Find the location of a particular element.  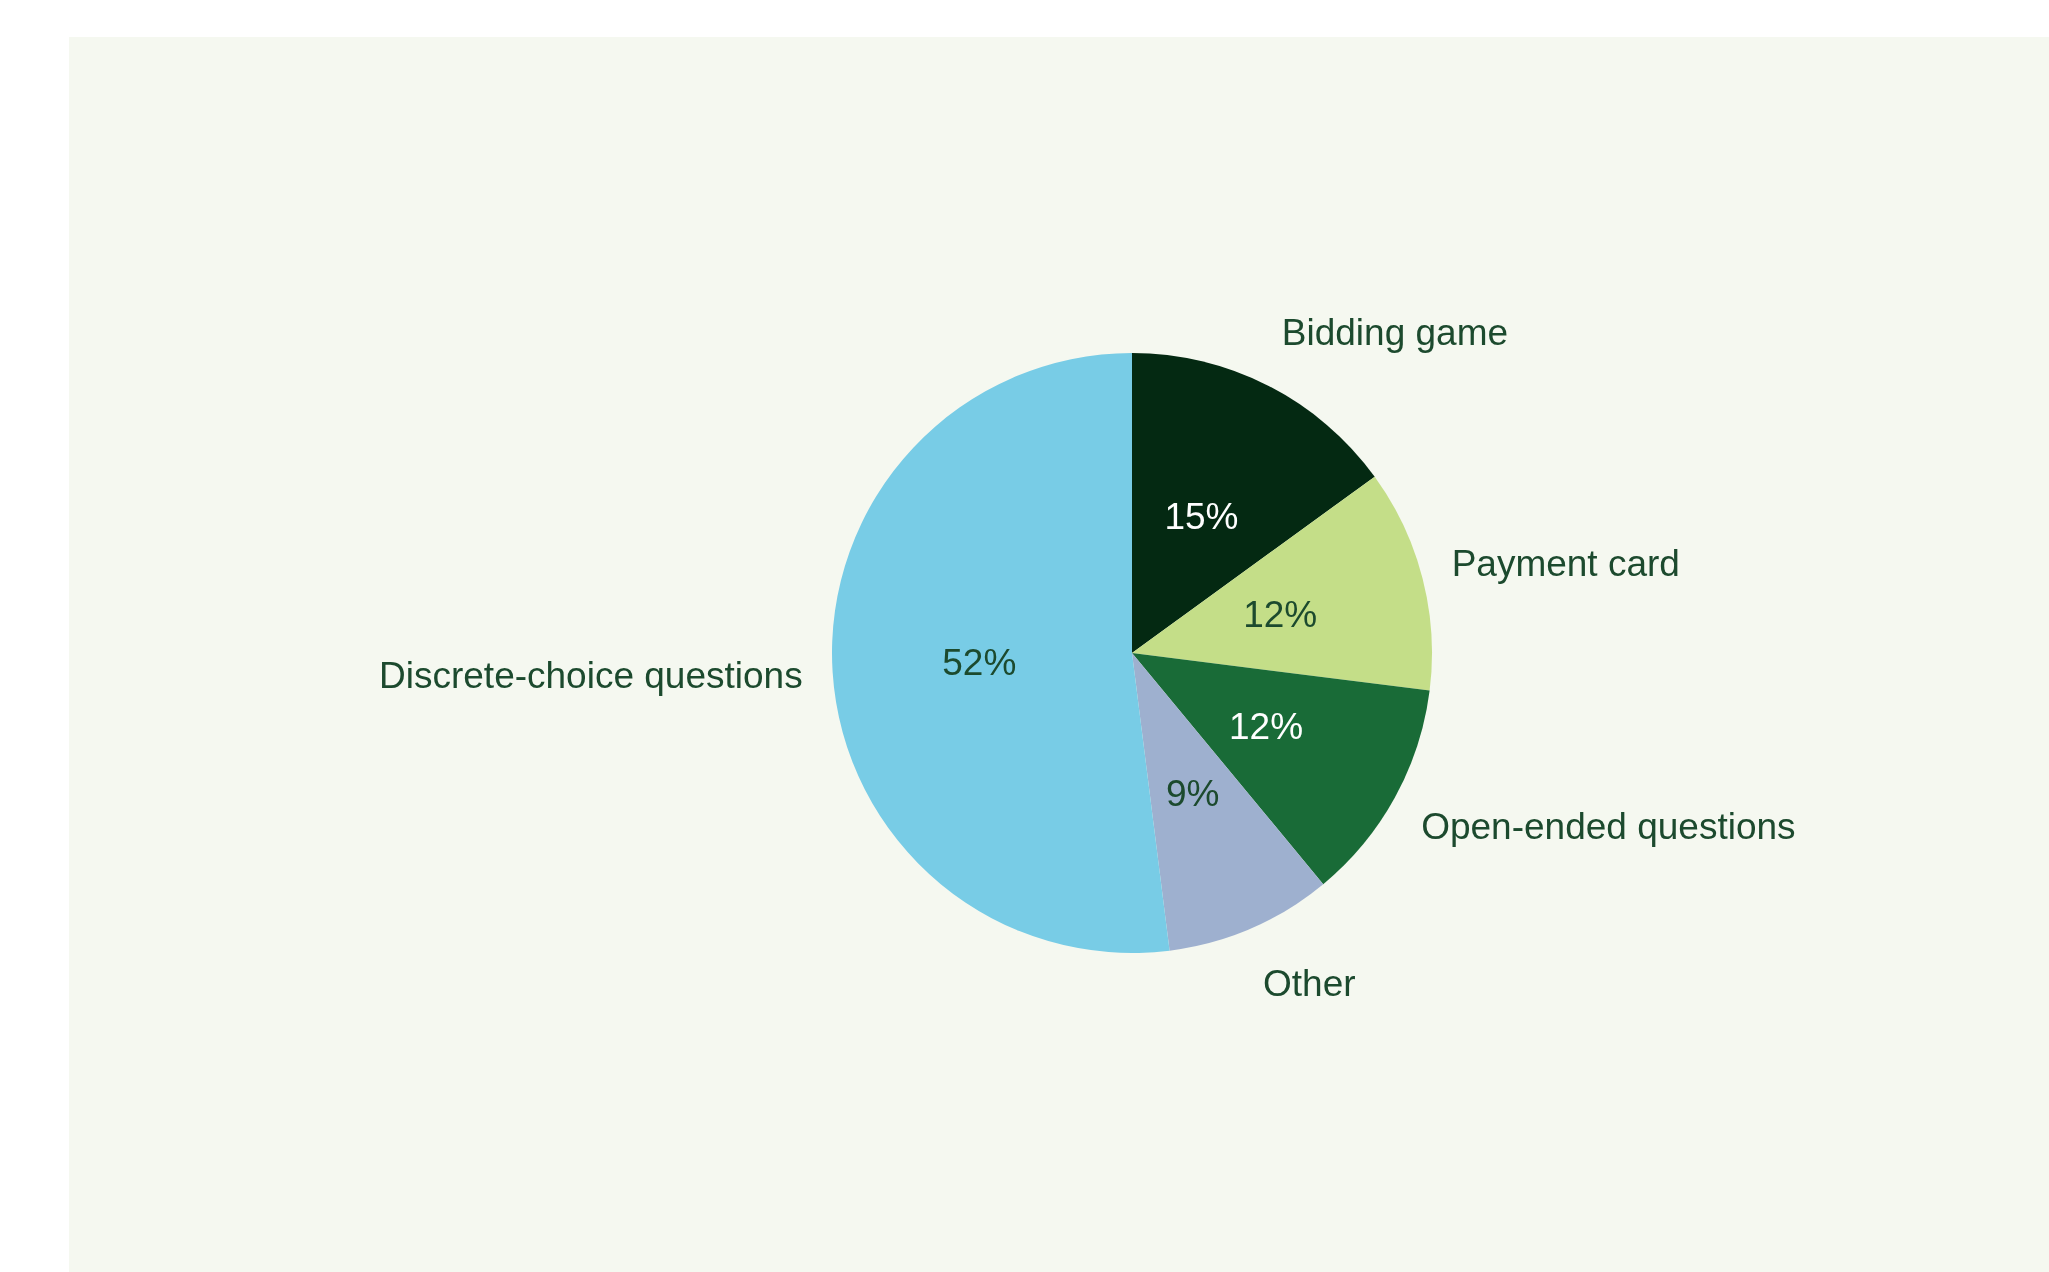

data-label: 52% is located at coordinates (979, 663).